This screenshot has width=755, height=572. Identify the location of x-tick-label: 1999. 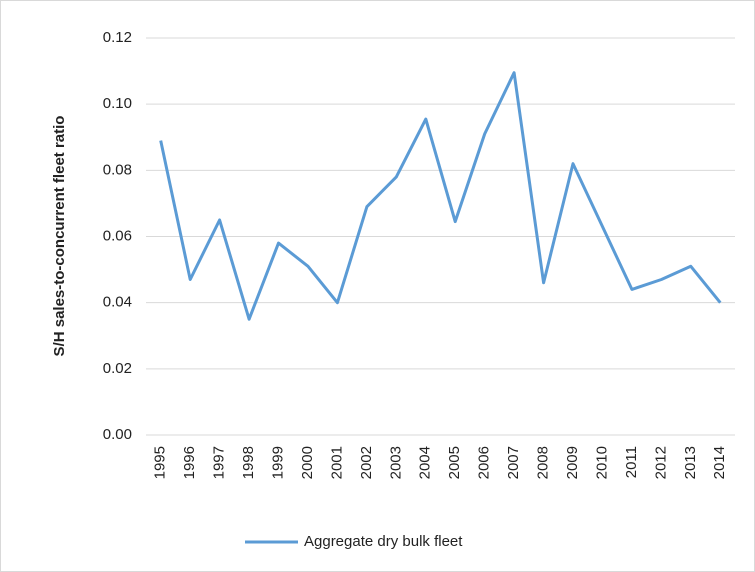
(277, 462).